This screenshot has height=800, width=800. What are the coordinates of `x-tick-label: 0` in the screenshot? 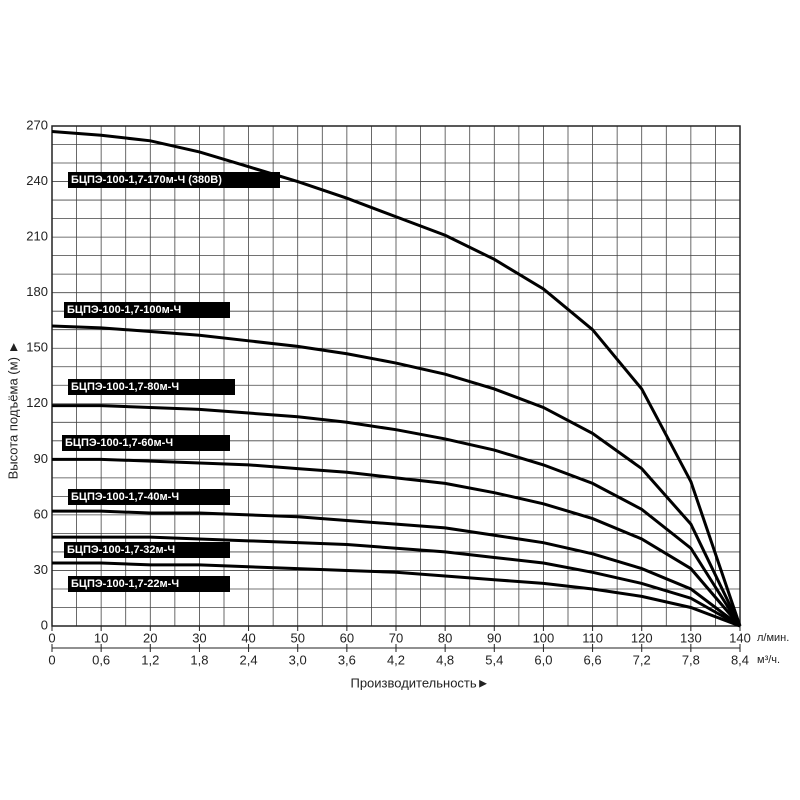 It's located at (51, 637).